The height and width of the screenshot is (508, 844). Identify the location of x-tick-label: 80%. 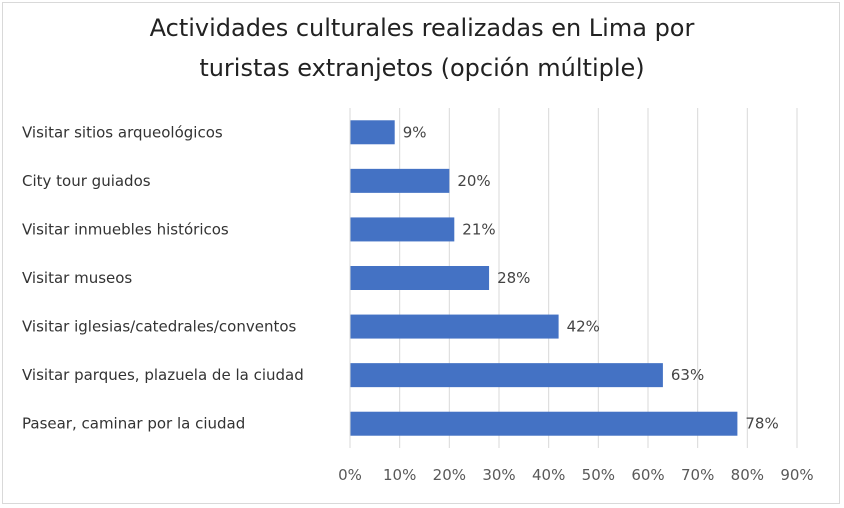
(747, 475).